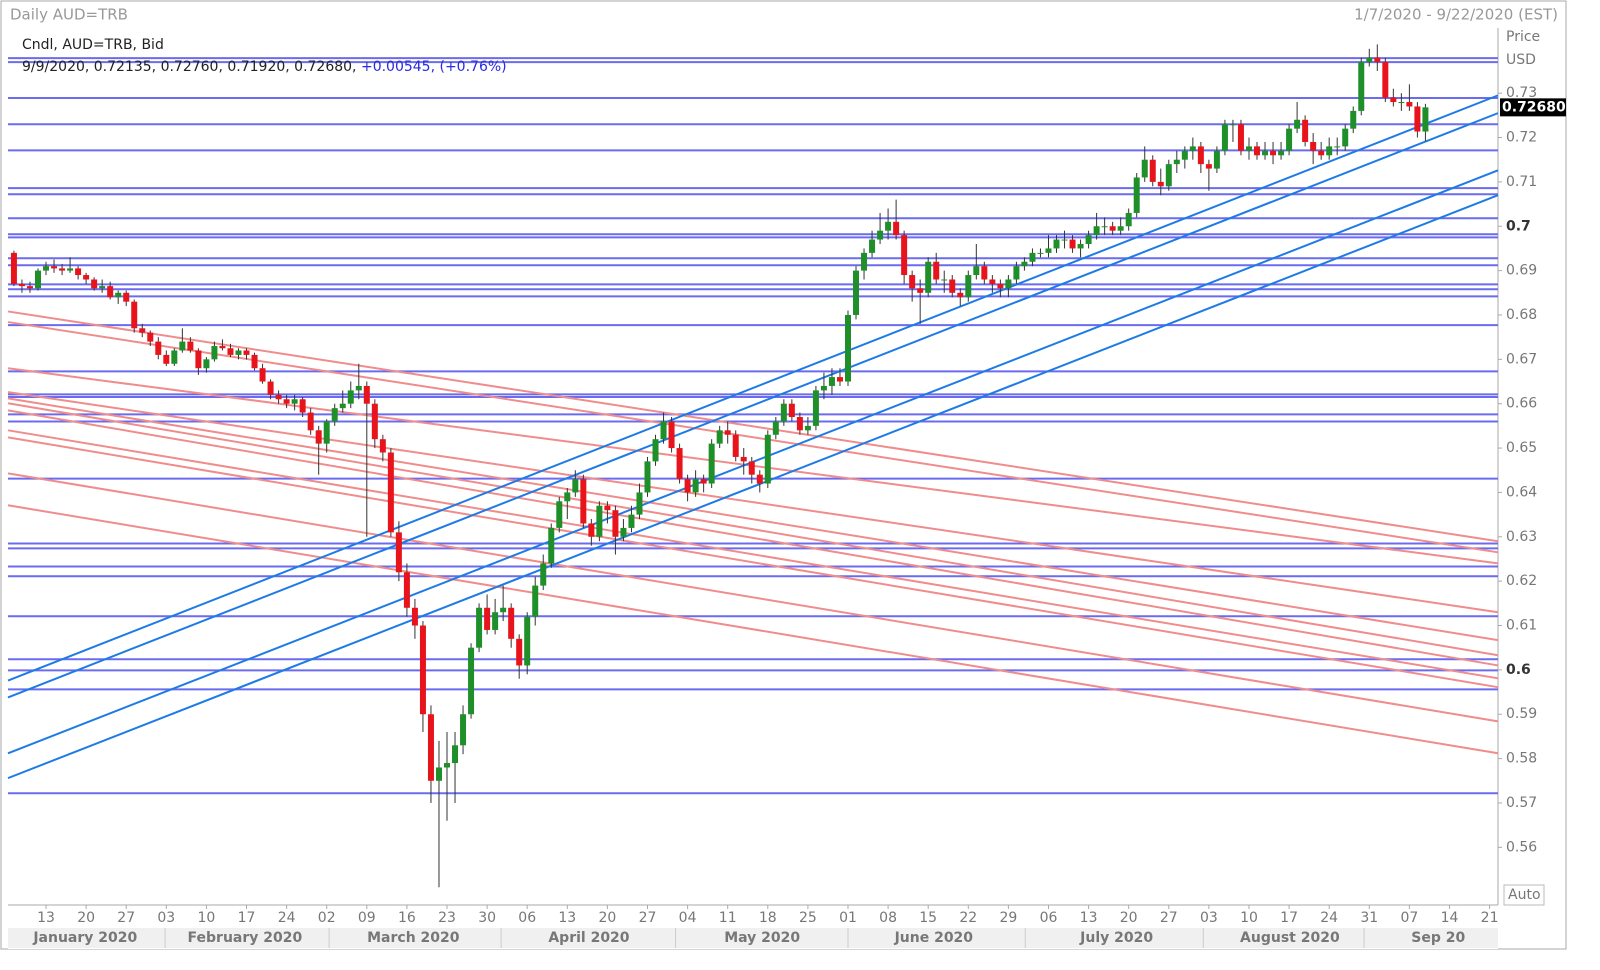 The height and width of the screenshot is (970, 1600). I want to click on auto-label: Auto, so click(1524, 895).